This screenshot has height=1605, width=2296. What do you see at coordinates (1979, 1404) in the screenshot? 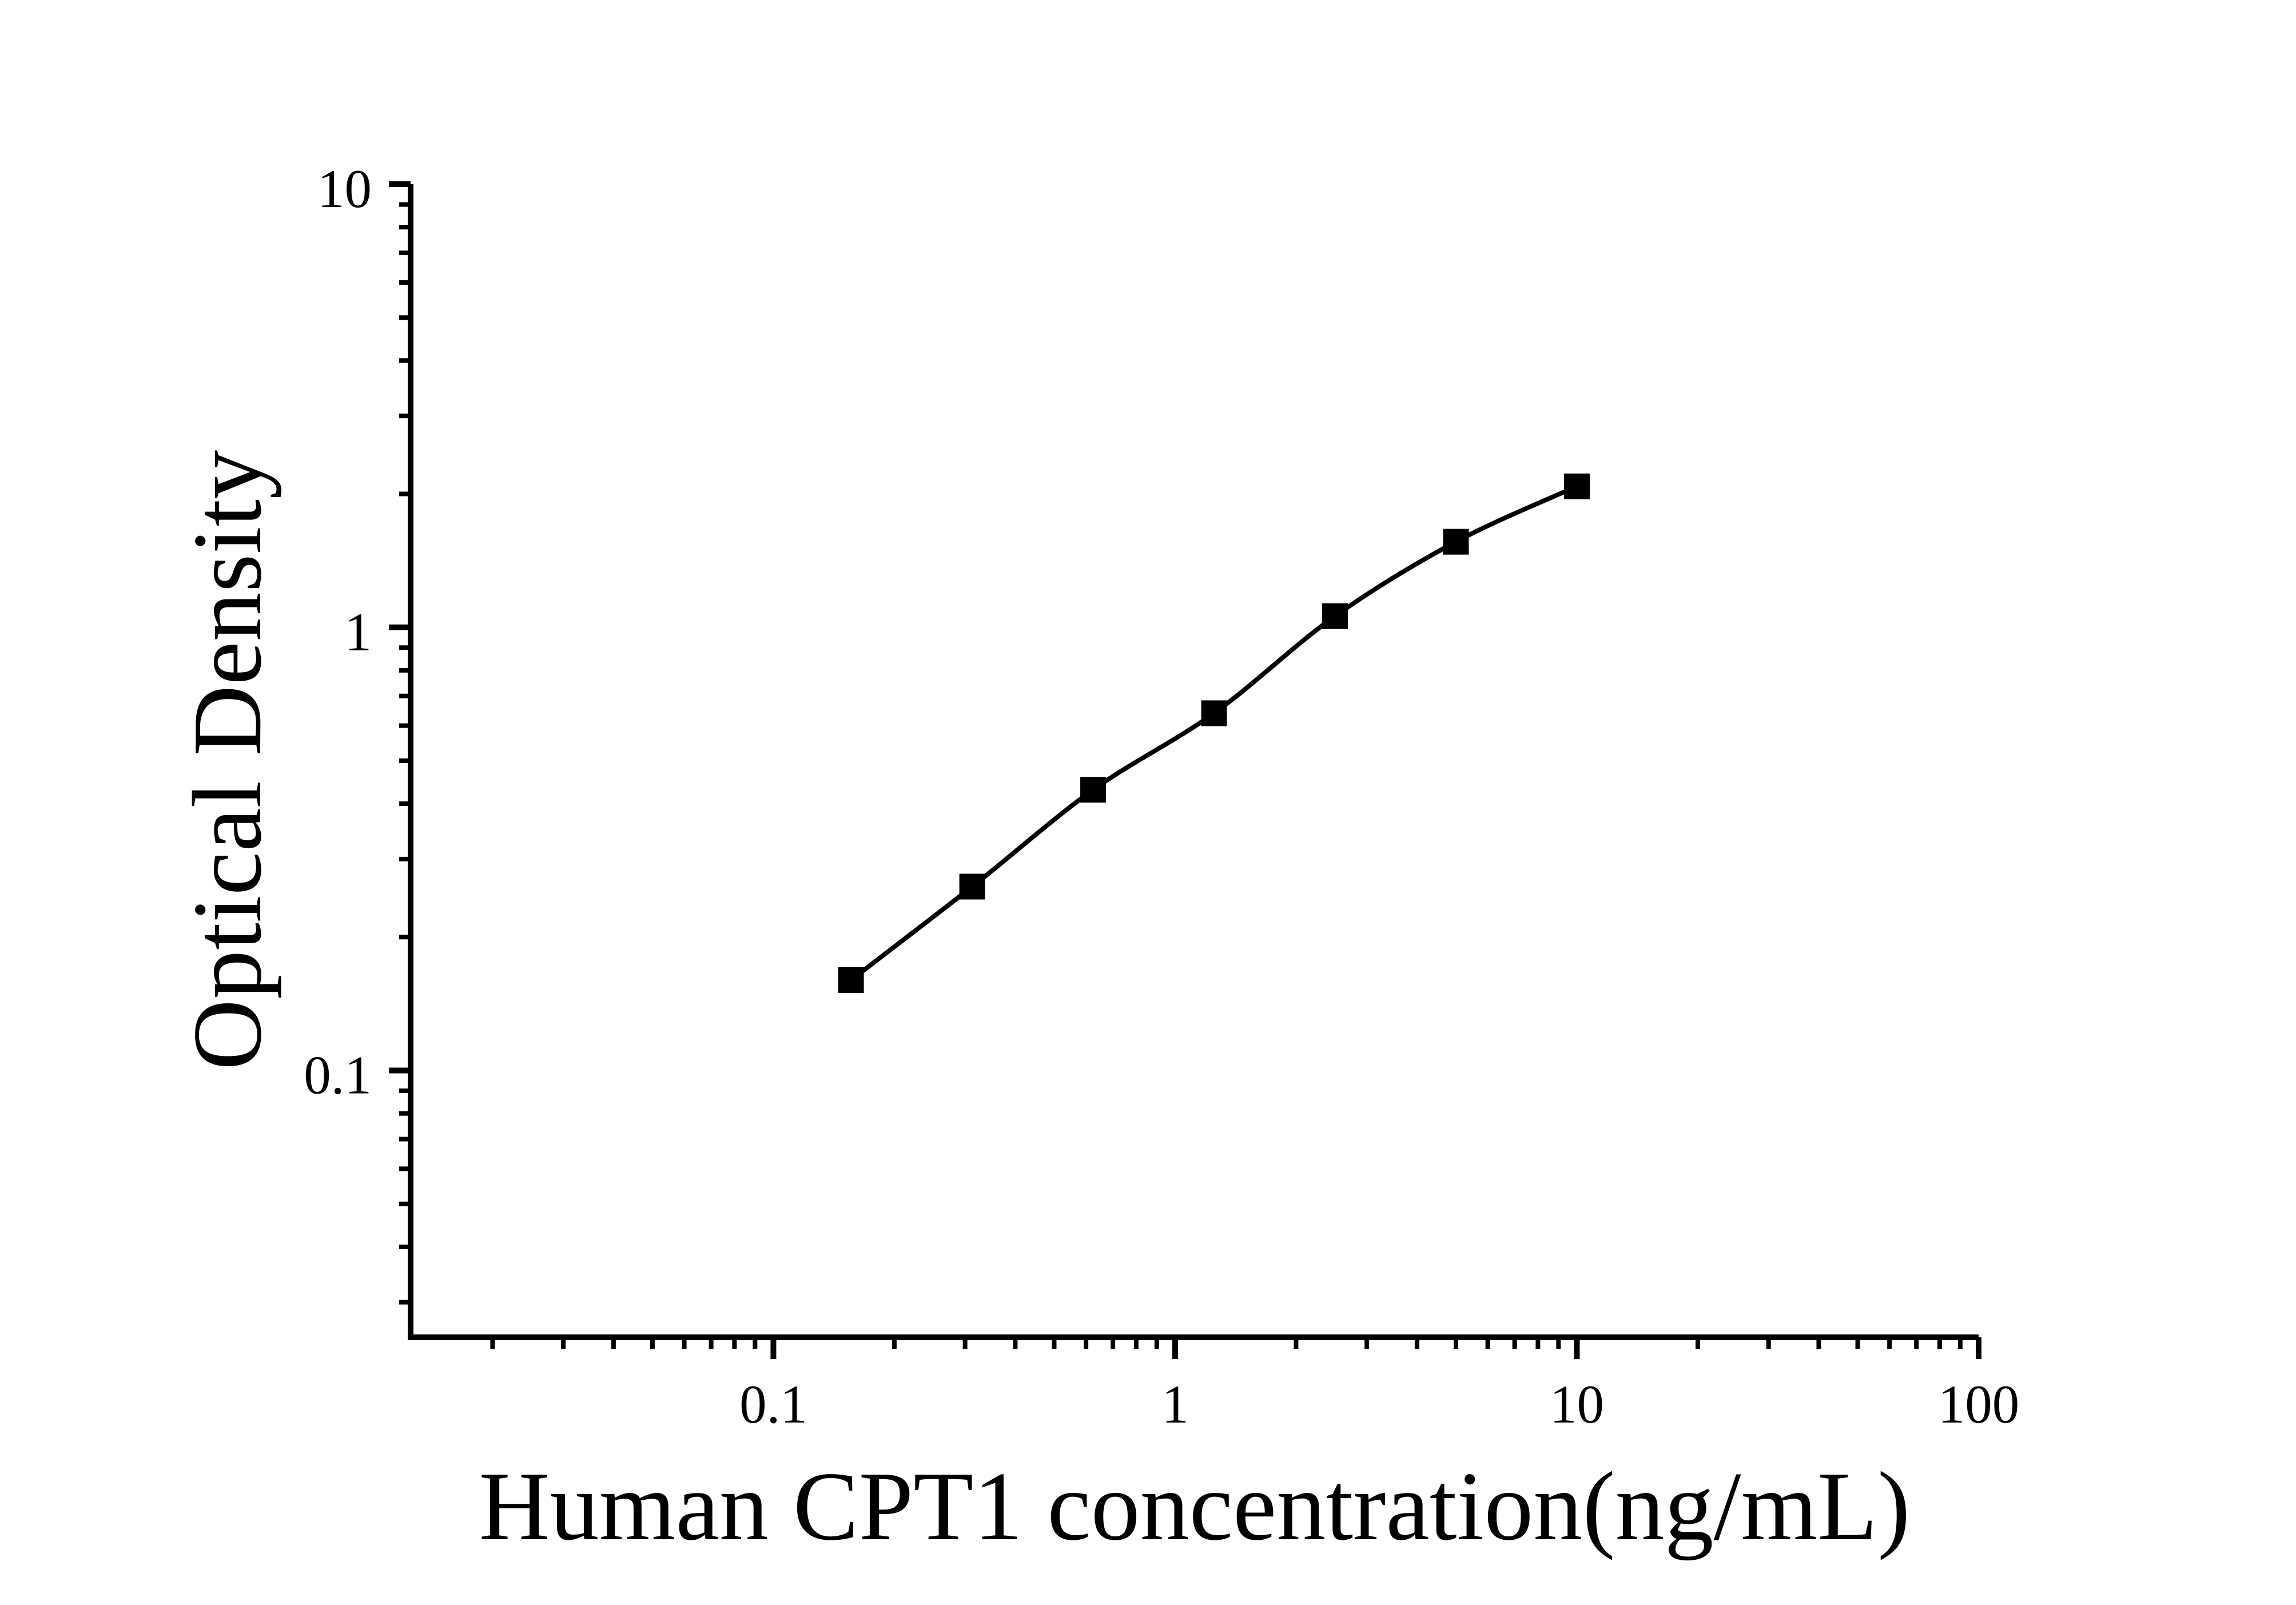
I see `x-tick-label: 100` at bounding box center [1979, 1404].